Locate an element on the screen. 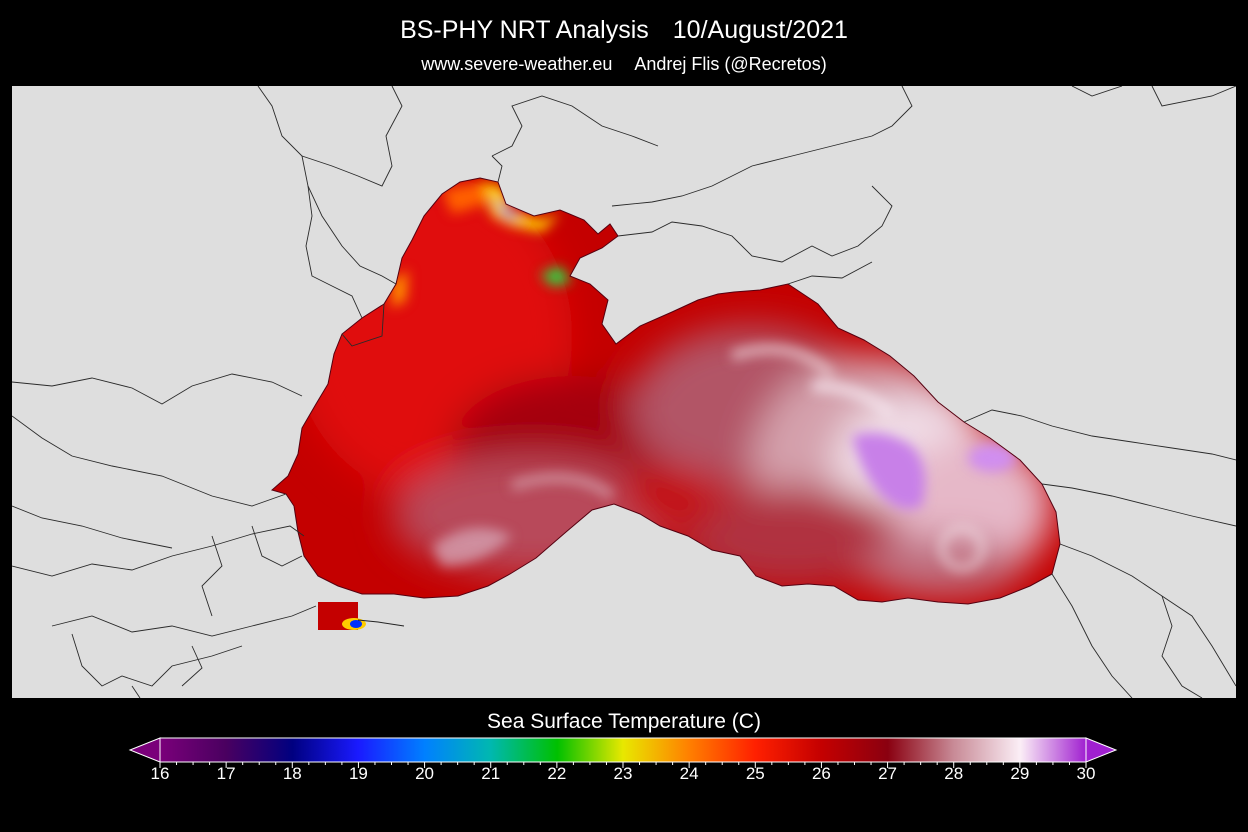  colorbar-ticks: 16 17 18 19 20 21 22 23 24 25 26 27 28 29 30 is located at coordinates (624, 777).